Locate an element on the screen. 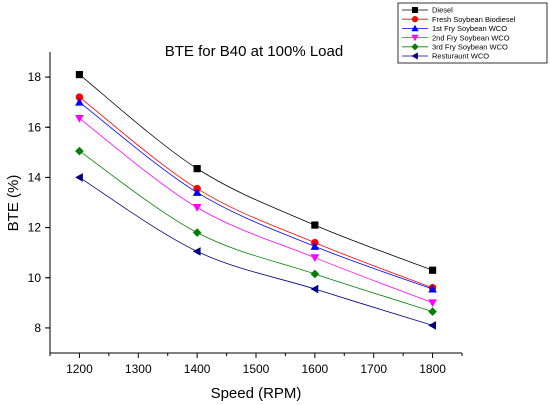 This screenshot has height=405, width=550. y-ticks: 8 10 12 14 16 18 is located at coordinates (39, 202).